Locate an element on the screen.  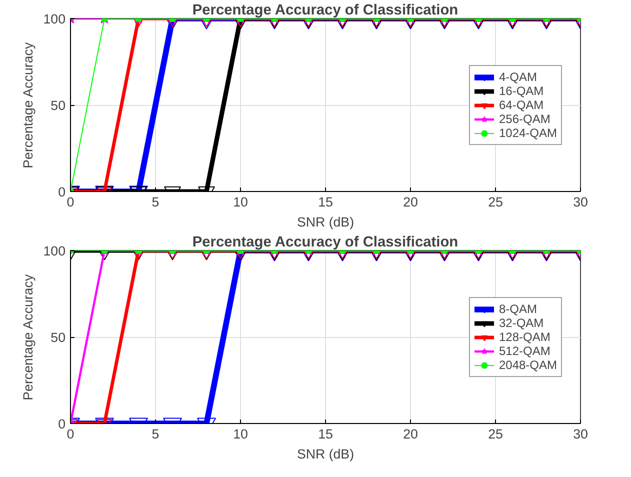
legend-label: 8-QAM is located at coordinates (517, 309).